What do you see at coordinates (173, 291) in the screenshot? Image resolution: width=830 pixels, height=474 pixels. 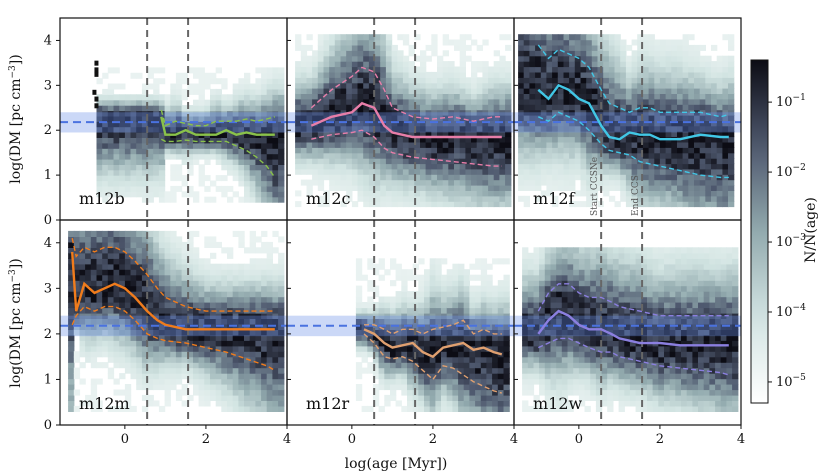 I see `median-line` at bounding box center [173, 291].